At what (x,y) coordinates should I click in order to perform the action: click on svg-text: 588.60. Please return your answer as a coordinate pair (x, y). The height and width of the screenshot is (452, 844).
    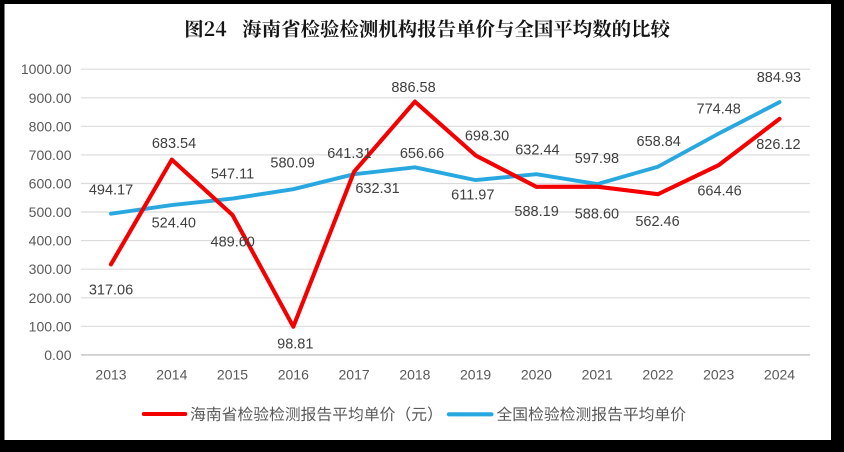
    Looking at the image, I should click on (597, 215).